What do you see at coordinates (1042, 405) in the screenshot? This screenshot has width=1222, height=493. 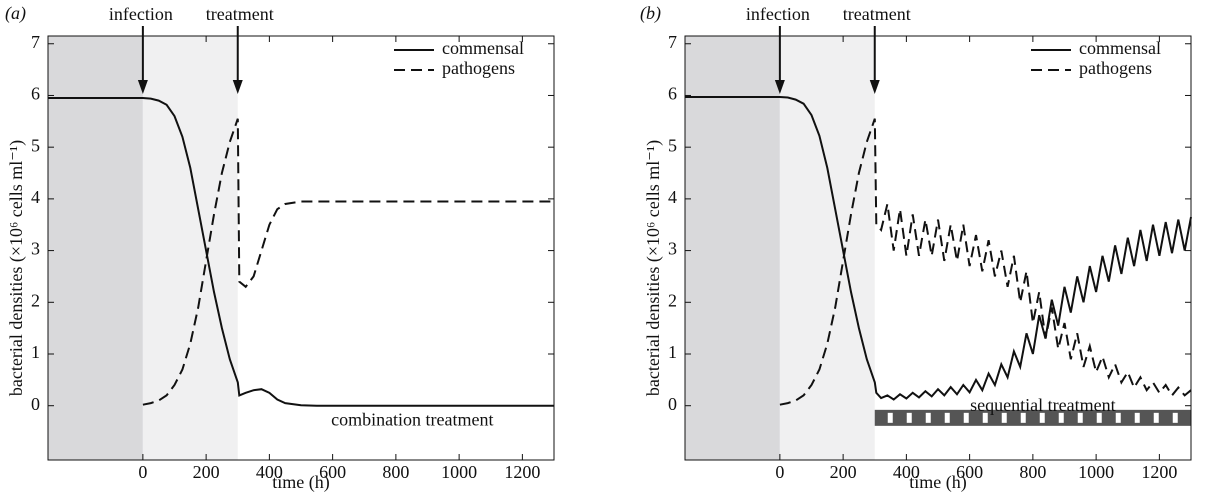 I see `annotation: sequential treatment` at bounding box center [1042, 405].